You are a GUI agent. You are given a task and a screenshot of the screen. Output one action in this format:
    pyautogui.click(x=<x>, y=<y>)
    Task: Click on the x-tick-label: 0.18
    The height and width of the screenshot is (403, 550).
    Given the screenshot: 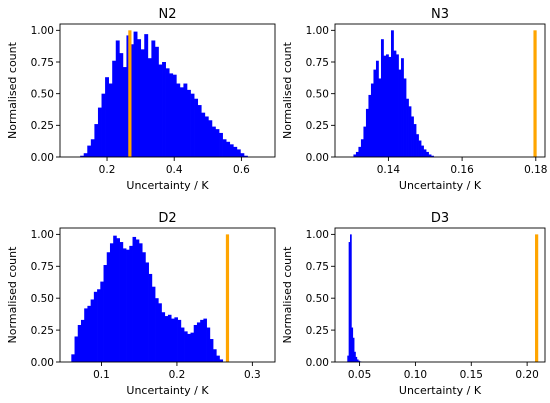 What is the action you would take?
    pyautogui.click(x=535, y=170)
    